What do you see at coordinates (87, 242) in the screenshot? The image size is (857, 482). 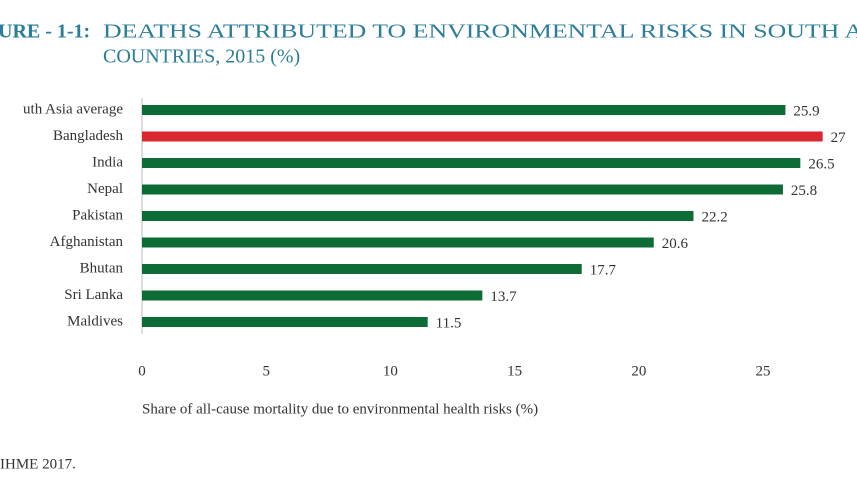 I see `y-tick-label: Afghanistan` at bounding box center [87, 242].